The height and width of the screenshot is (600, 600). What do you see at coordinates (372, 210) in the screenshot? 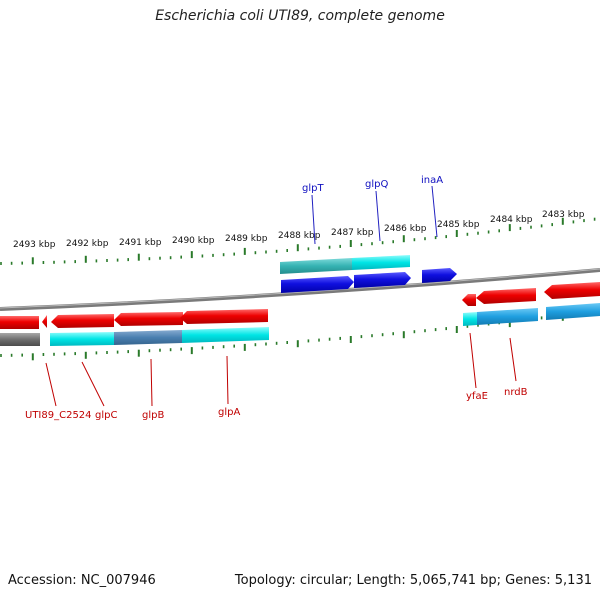
I see `forward-gene-labels: glpT glpQ inaA` at bounding box center [372, 210].